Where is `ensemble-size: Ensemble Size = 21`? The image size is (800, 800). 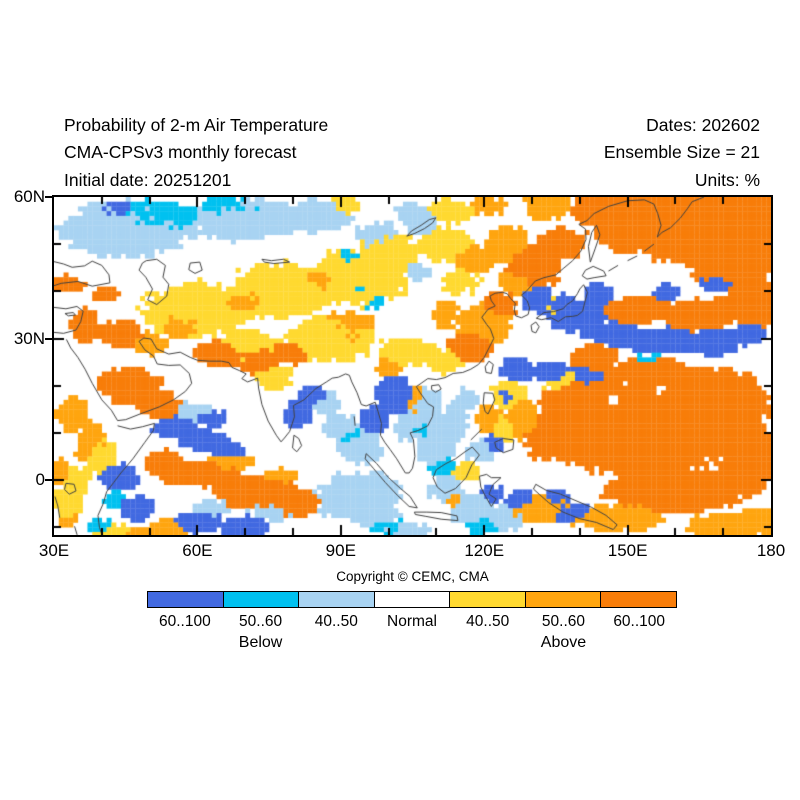
ensemble-size: Ensemble Size = 21 is located at coordinates (681, 152).